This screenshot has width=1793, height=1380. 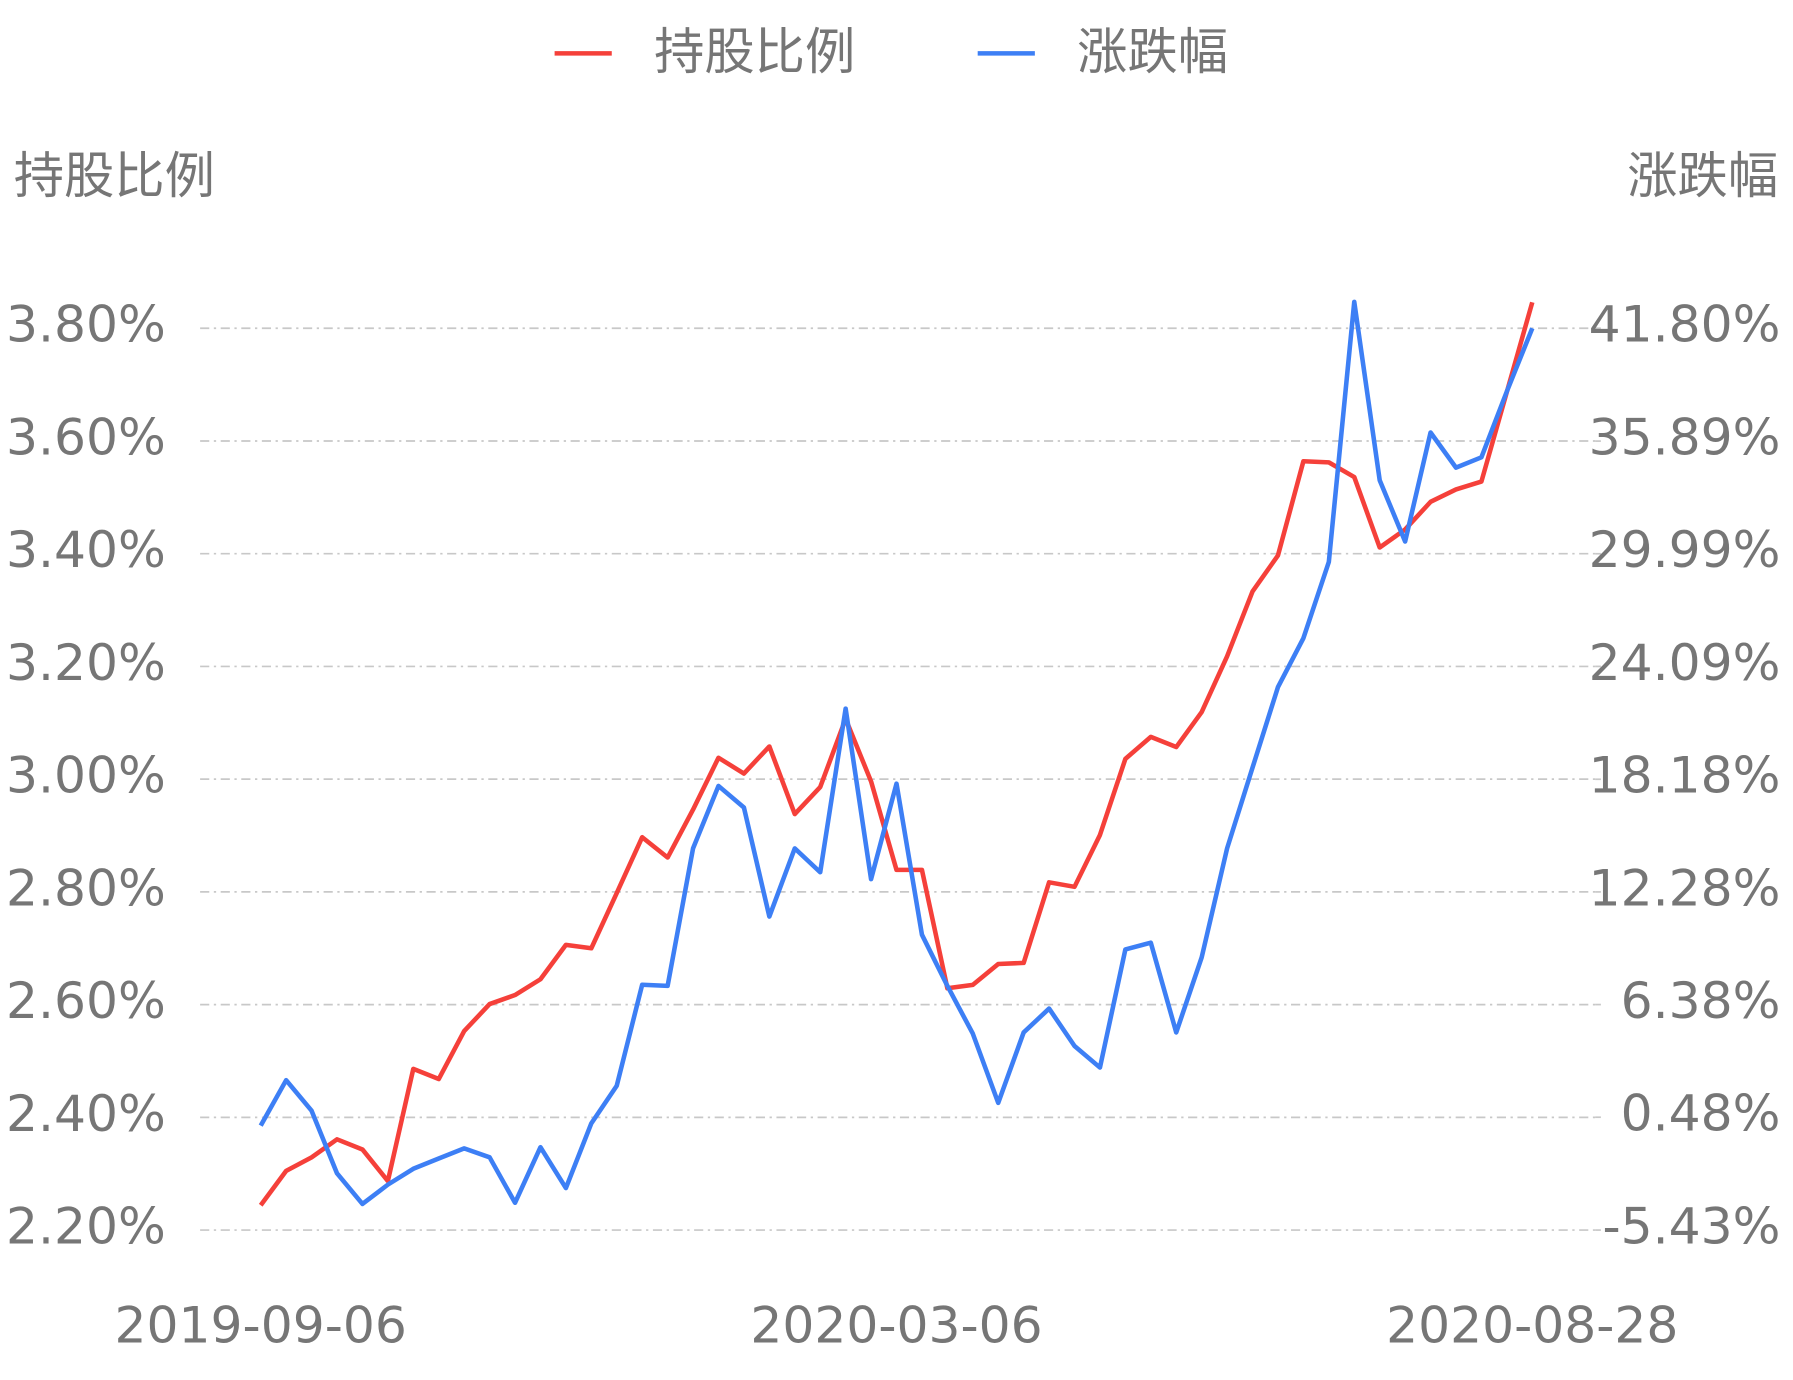 I want to click on x-tick-label: 2020-08-28, so click(x=1532, y=1325).